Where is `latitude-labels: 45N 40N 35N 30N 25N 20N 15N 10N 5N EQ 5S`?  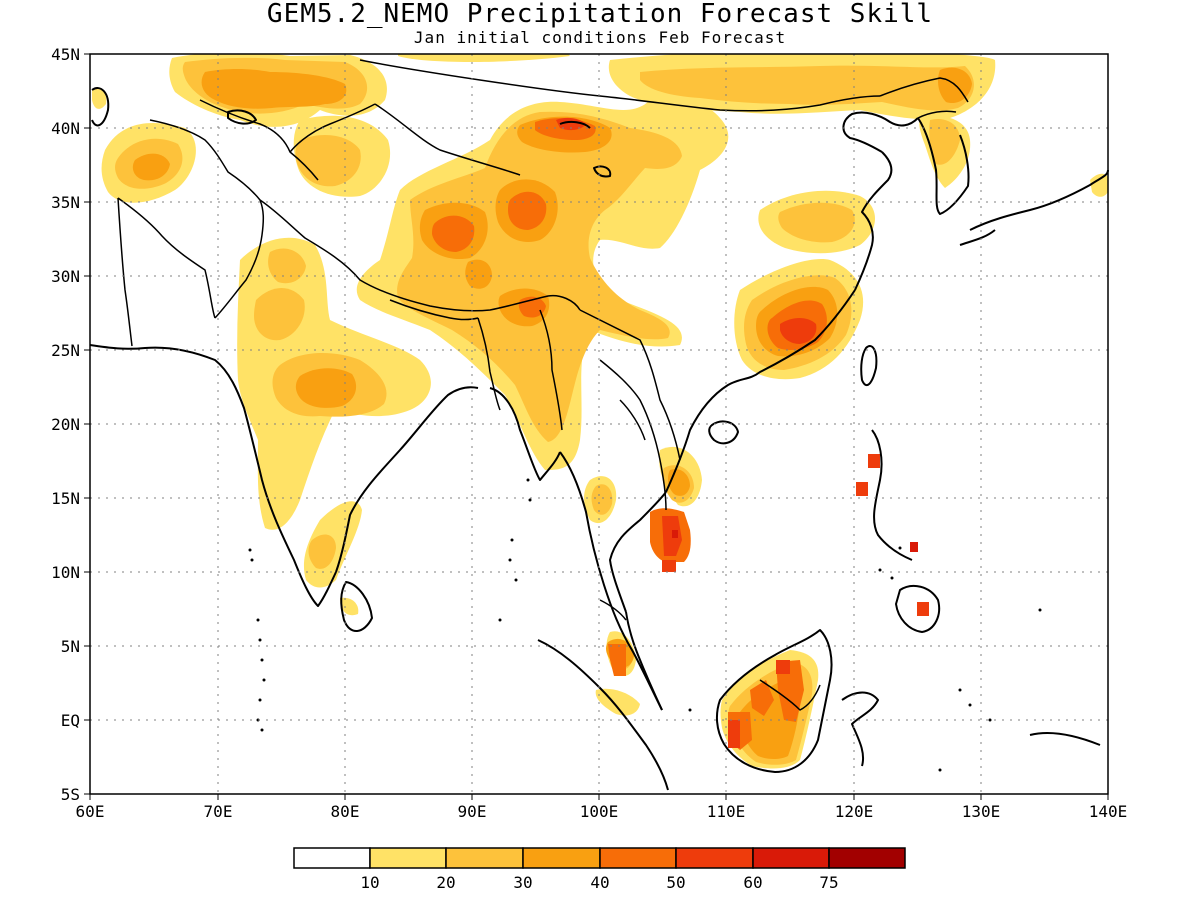
latitude-labels: 45N 40N 35N 30N 25N 20N 15N 10N 5N EQ 5S is located at coordinates (65, 424).